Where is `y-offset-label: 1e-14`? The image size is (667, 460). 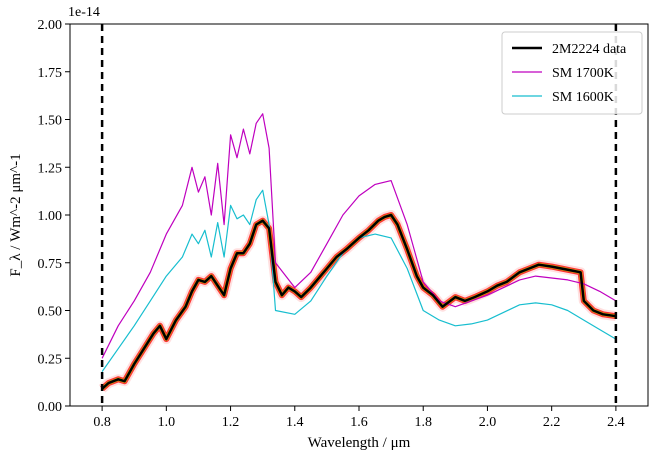
y-offset-label: 1e-14 is located at coordinates (84, 12).